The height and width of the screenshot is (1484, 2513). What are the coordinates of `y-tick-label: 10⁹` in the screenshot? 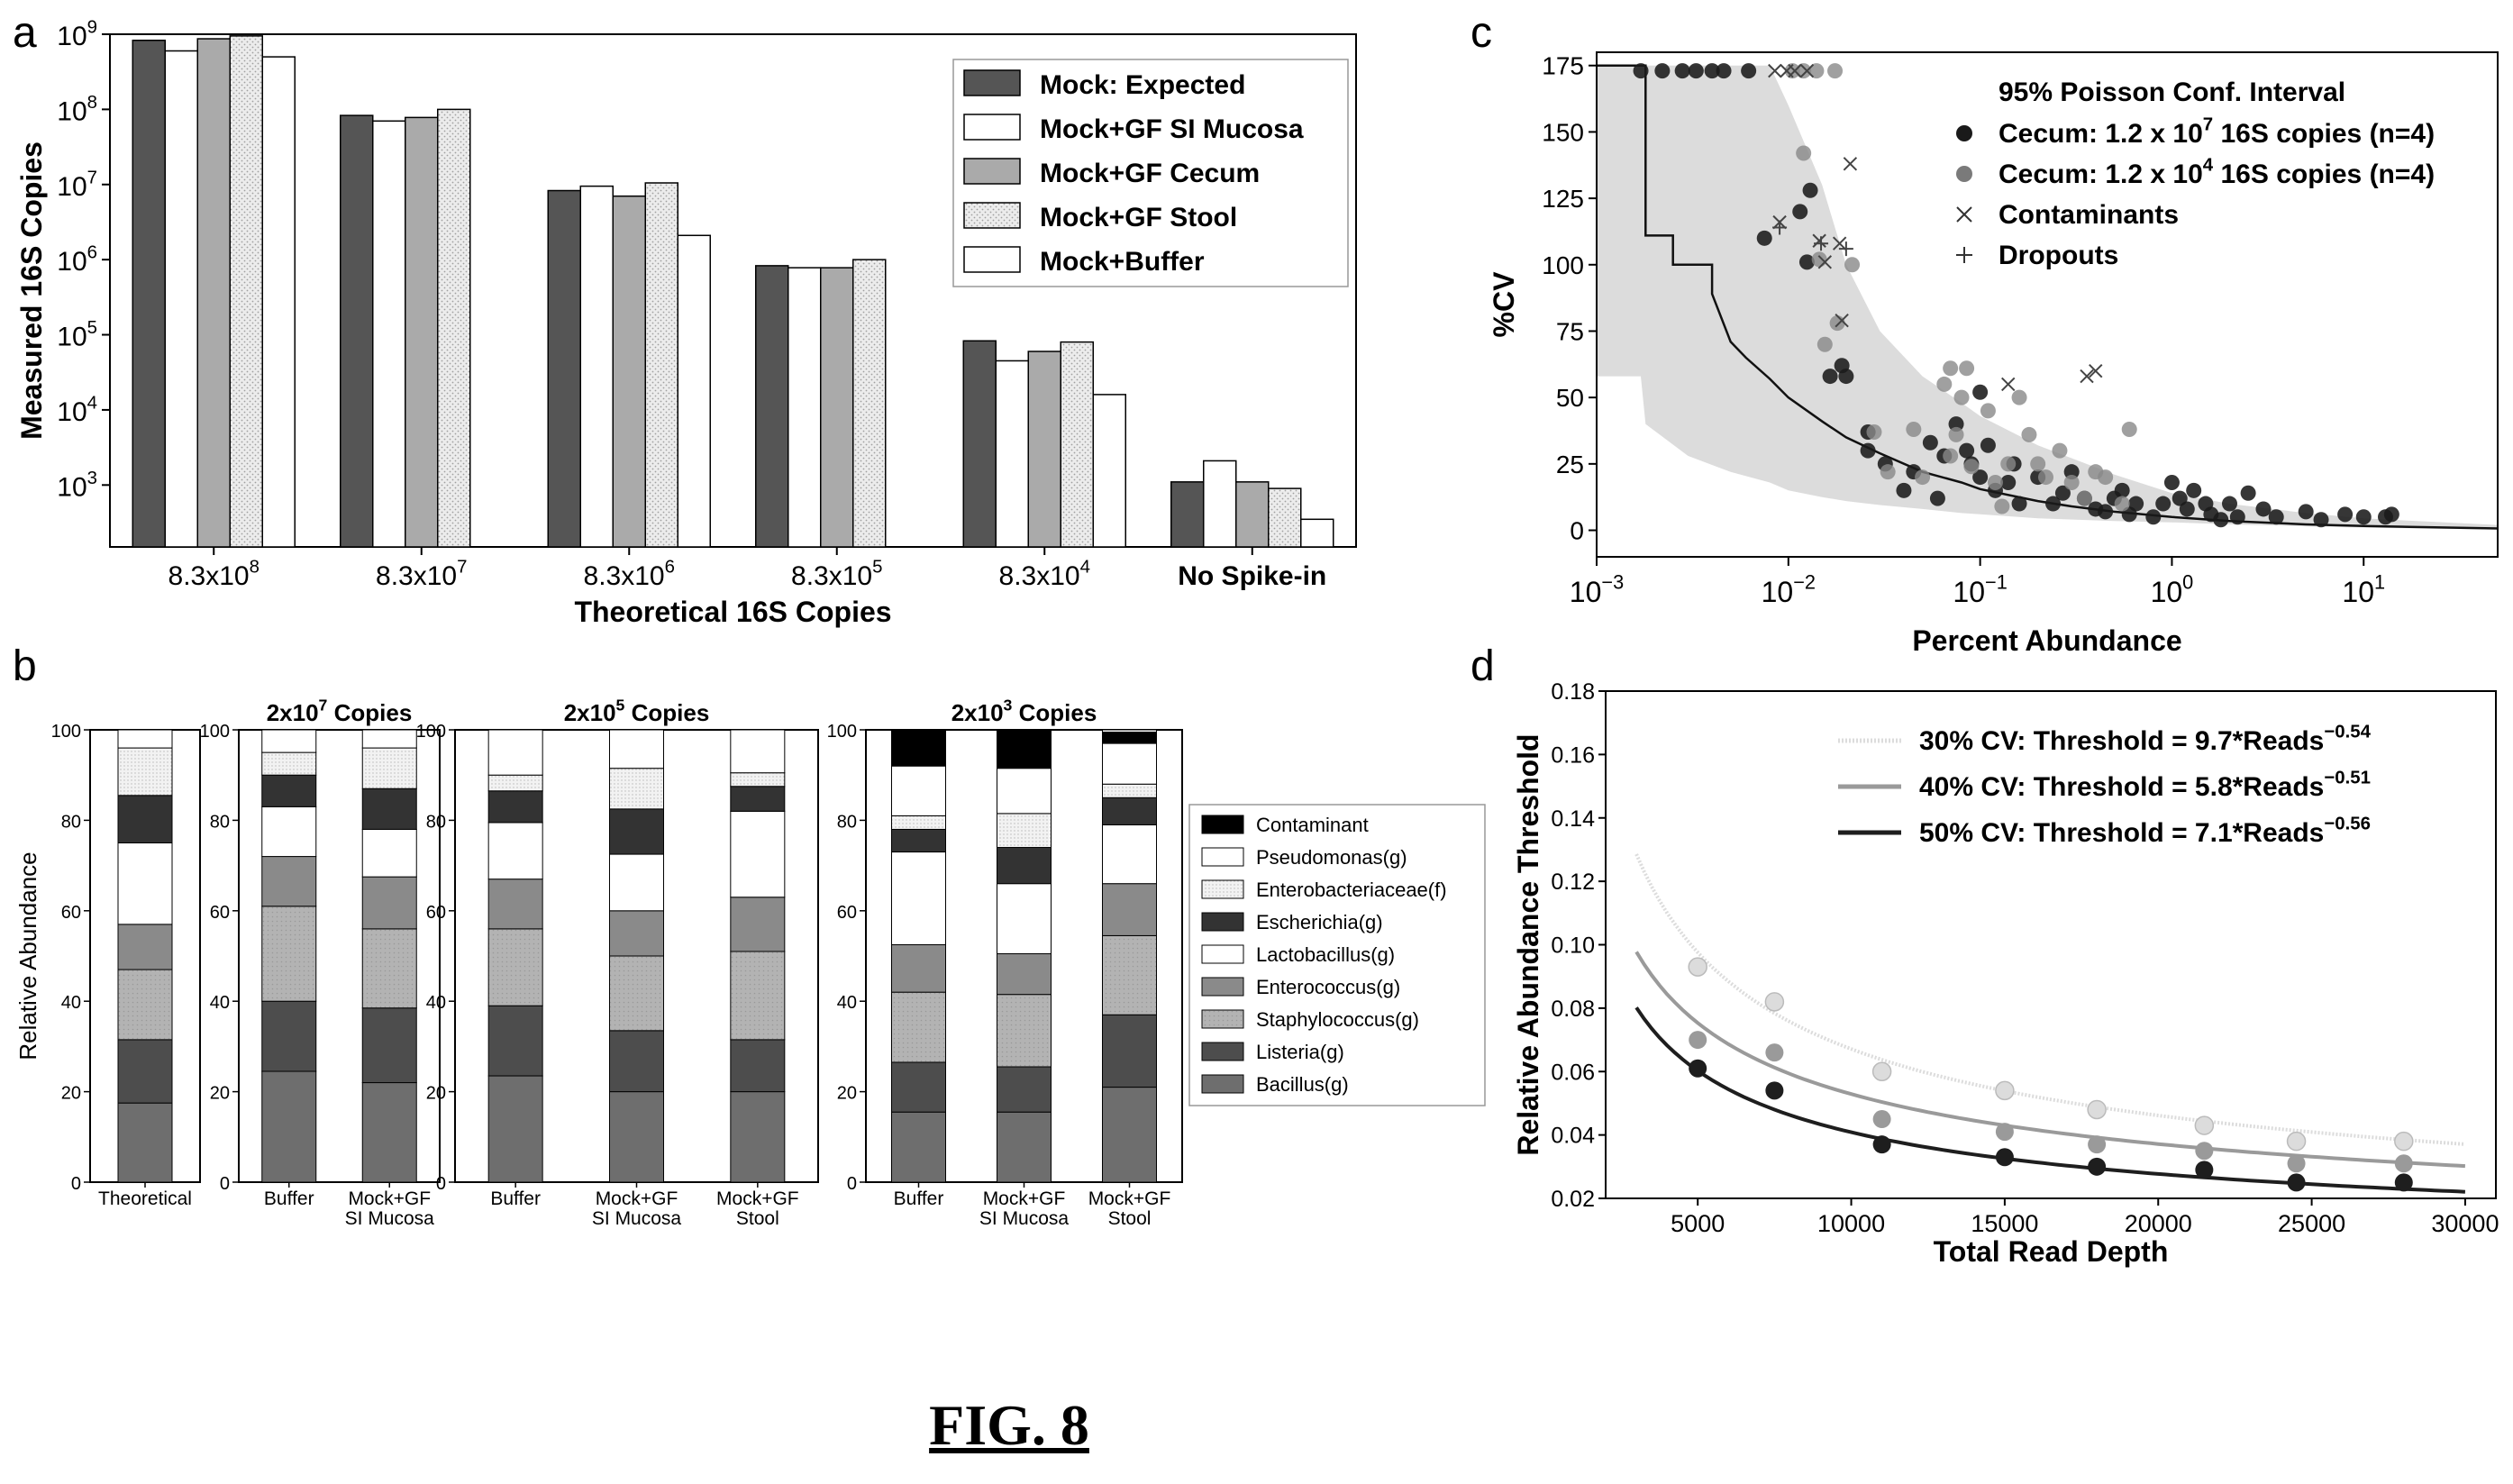 It's located at (77, 35).